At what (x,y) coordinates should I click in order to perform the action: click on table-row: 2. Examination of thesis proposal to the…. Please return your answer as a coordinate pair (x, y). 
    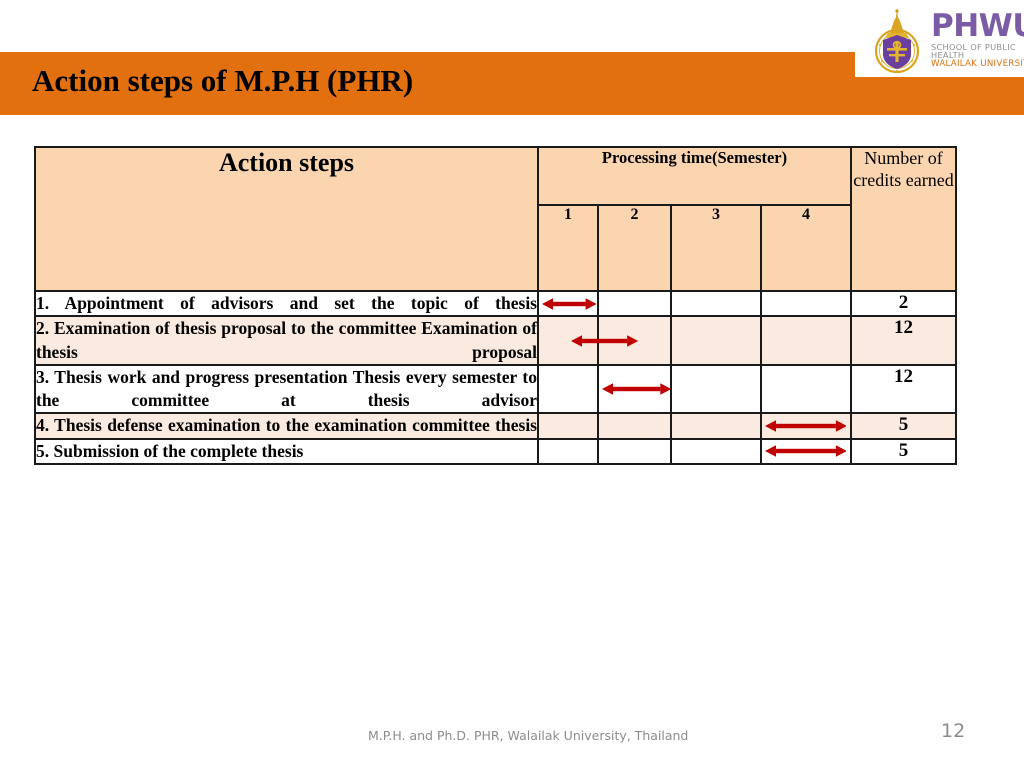
    Looking at the image, I should click on (495, 340).